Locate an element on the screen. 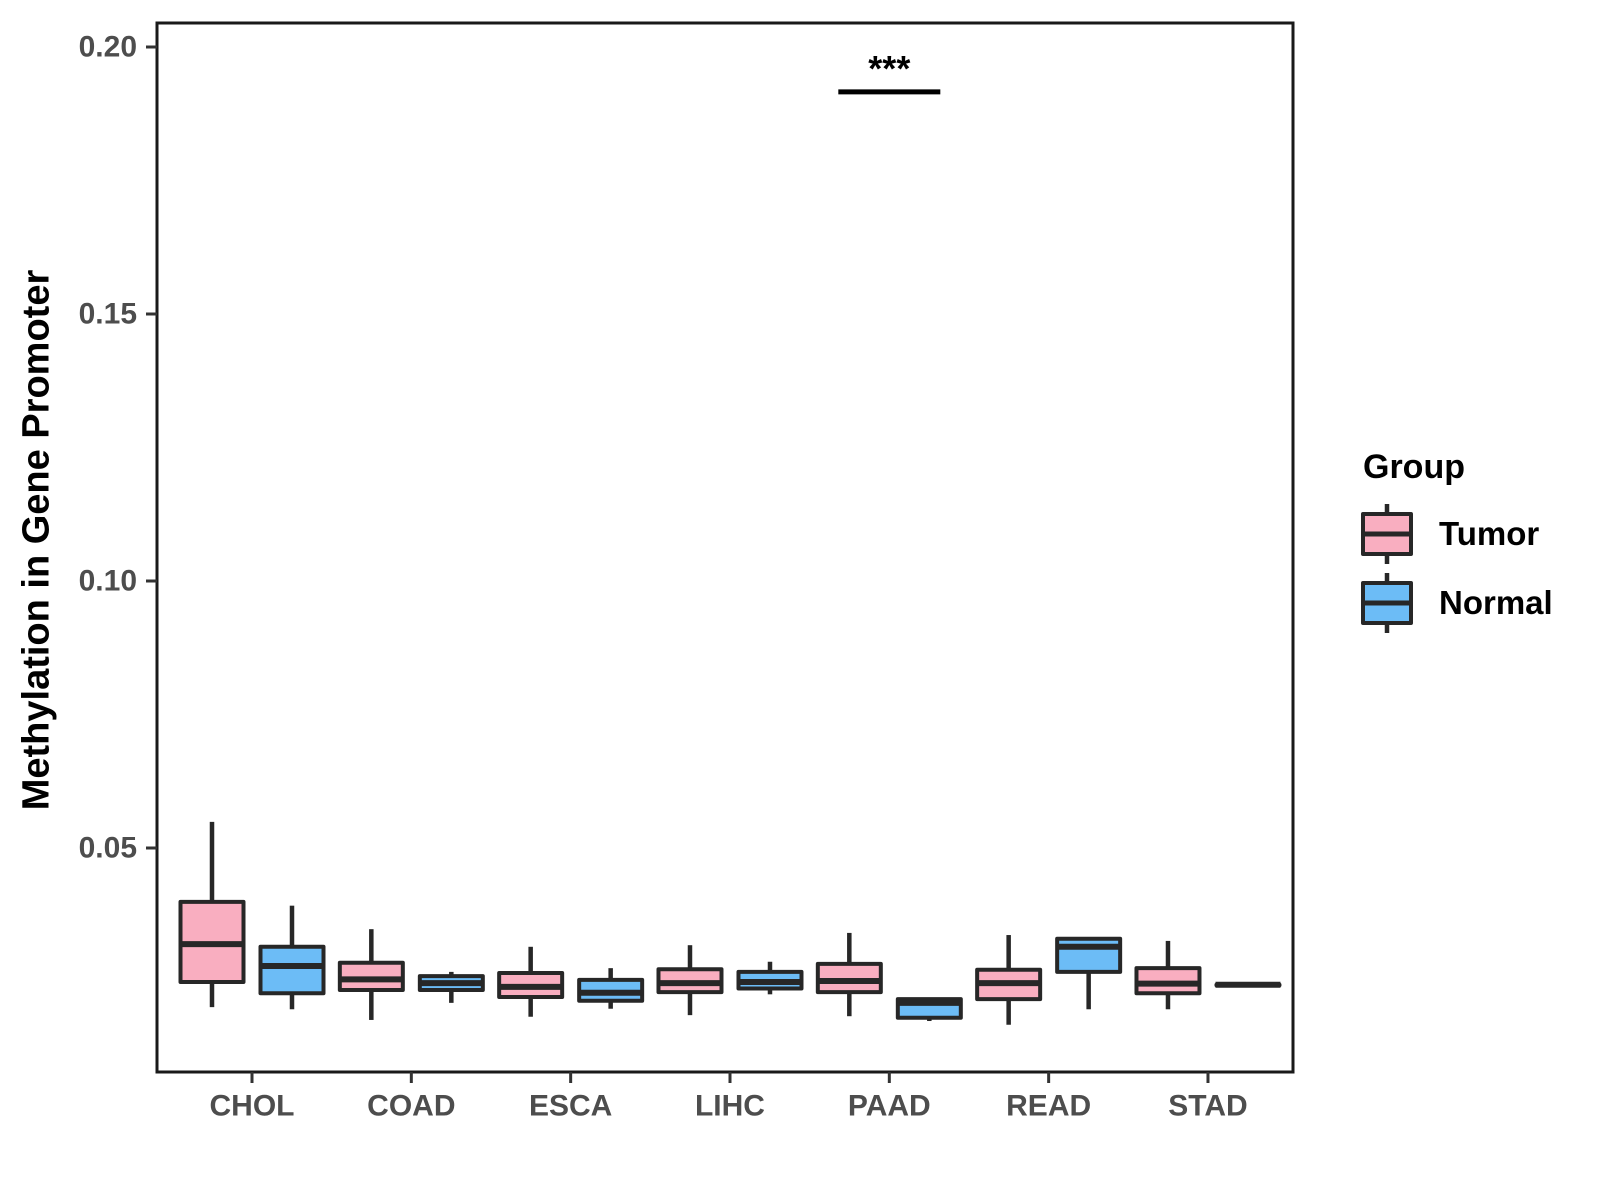 The image size is (1600, 1200). y-tick-label: 0.20 is located at coordinates (108, 47).